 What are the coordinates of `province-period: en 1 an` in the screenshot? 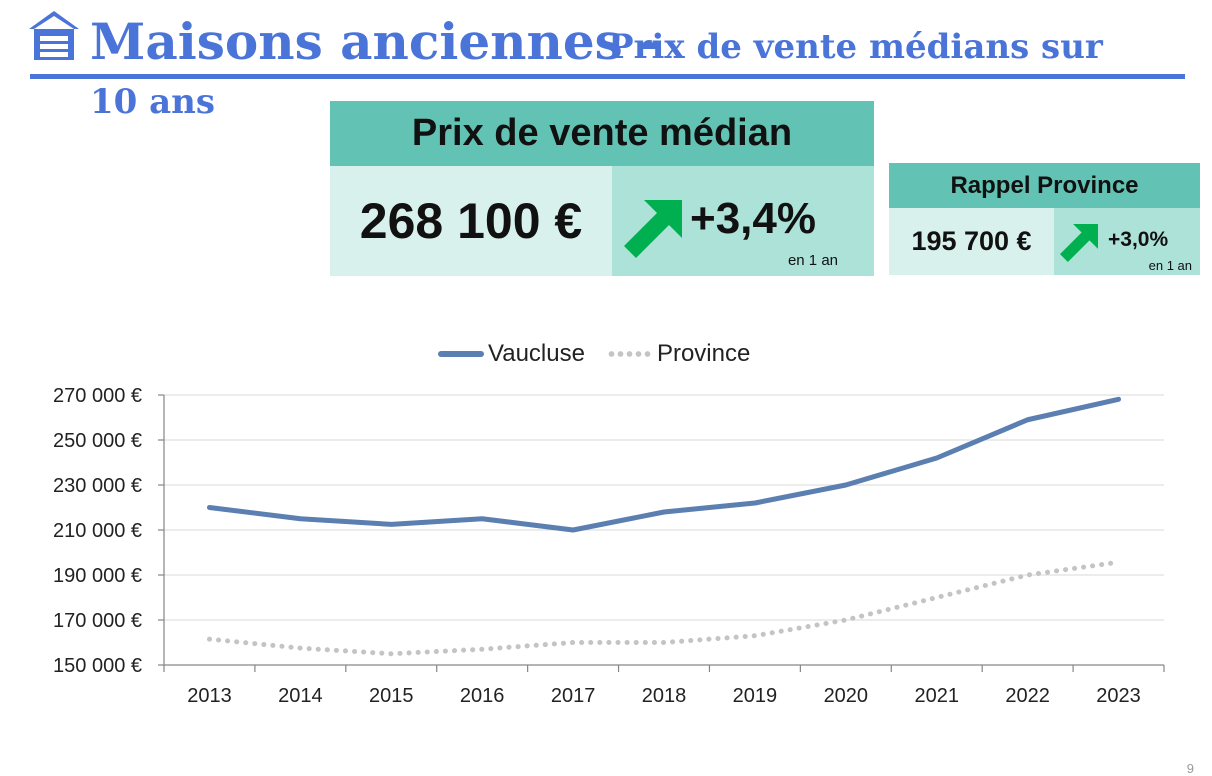 It's located at (1170, 265).